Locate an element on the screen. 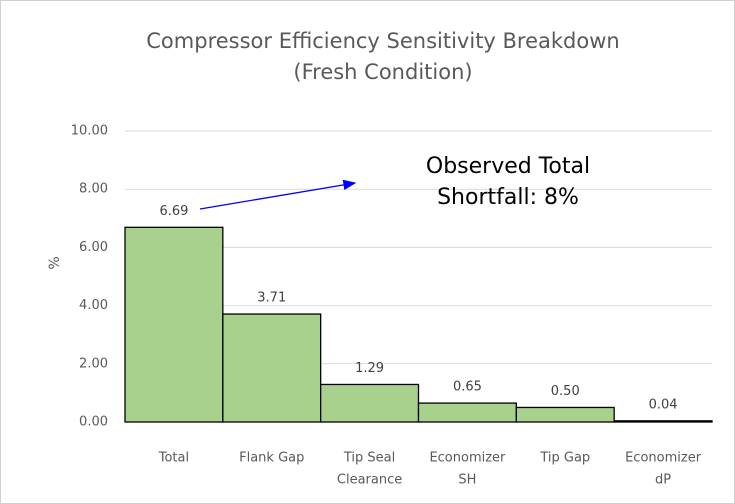  x-tick-label: Tip Gap is located at coordinates (564, 458).